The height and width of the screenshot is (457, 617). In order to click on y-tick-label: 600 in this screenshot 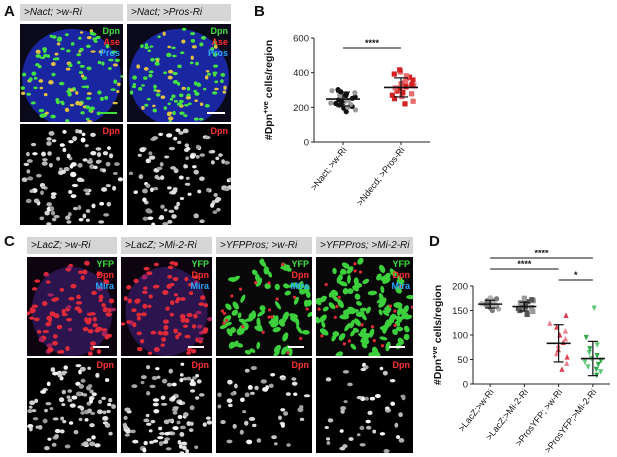, I will do `click(301, 39)`.